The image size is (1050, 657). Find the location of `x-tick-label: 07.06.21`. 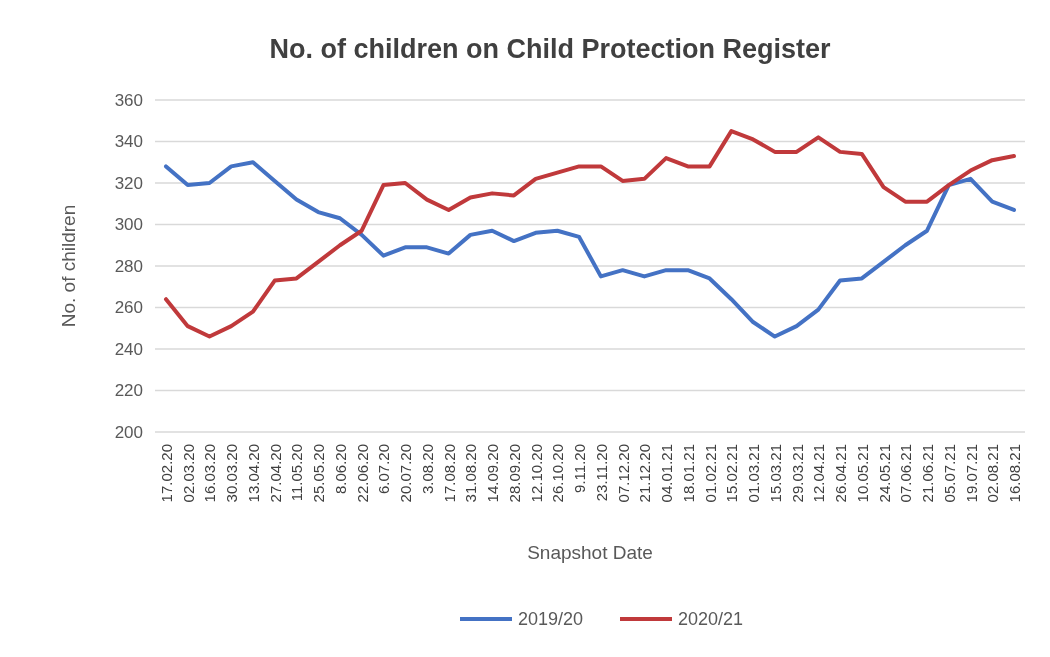

x-tick-label: 07.06.21 is located at coordinates (906, 473).